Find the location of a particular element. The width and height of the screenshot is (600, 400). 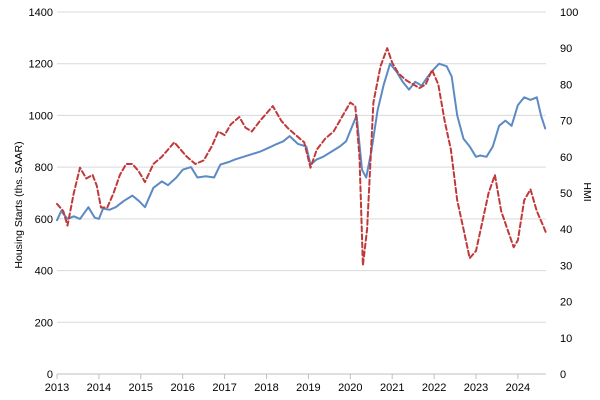

y-left-tick-label: 1200 is located at coordinates (41, 65).